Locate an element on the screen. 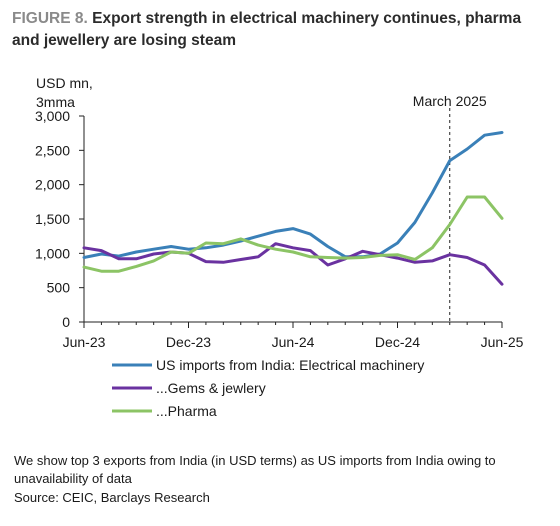 This screenshot has height=526, width=560. y-axis-label-unit: 3mma is located at coordinates (55, 102).